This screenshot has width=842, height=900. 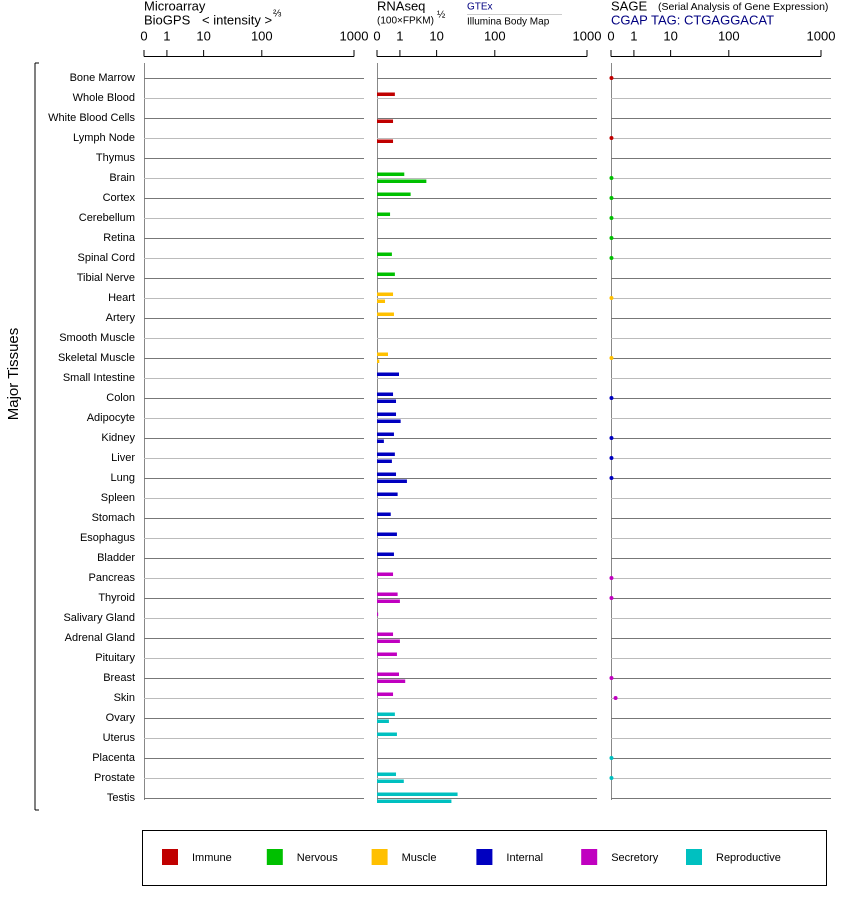 I want to click on category-label: Small Intestine, so click(x=99, y=378).